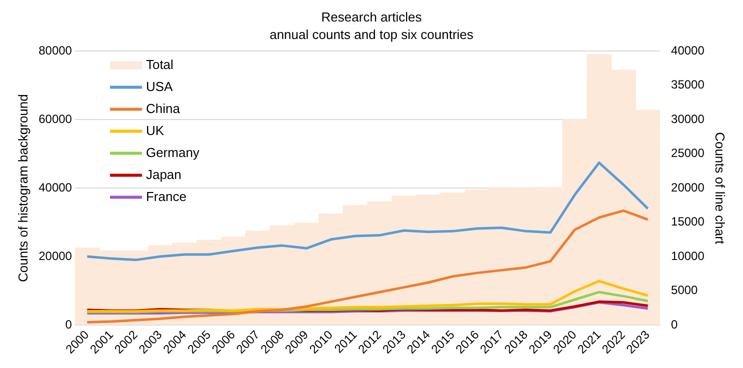 The image size is (743, 368). What do you see at coordinates (68, 324) in the screenshot?
I see `y-tick-label: 0` at bounding box center [68, 324].